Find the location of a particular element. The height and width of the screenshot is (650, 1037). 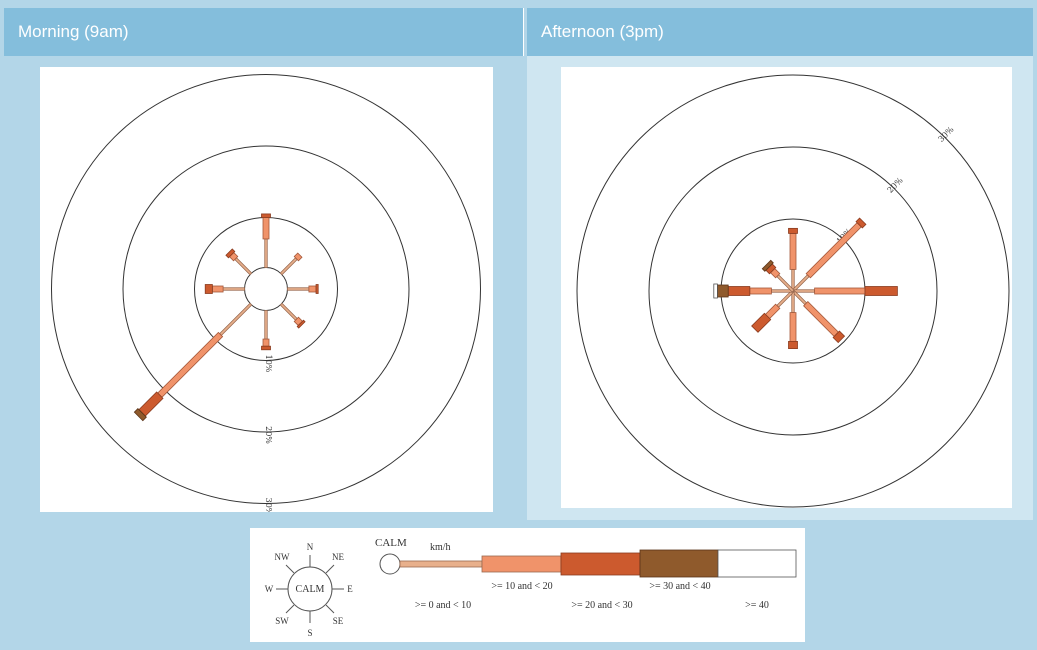

legend-compass-w: W is located at coordinates (269, 589).